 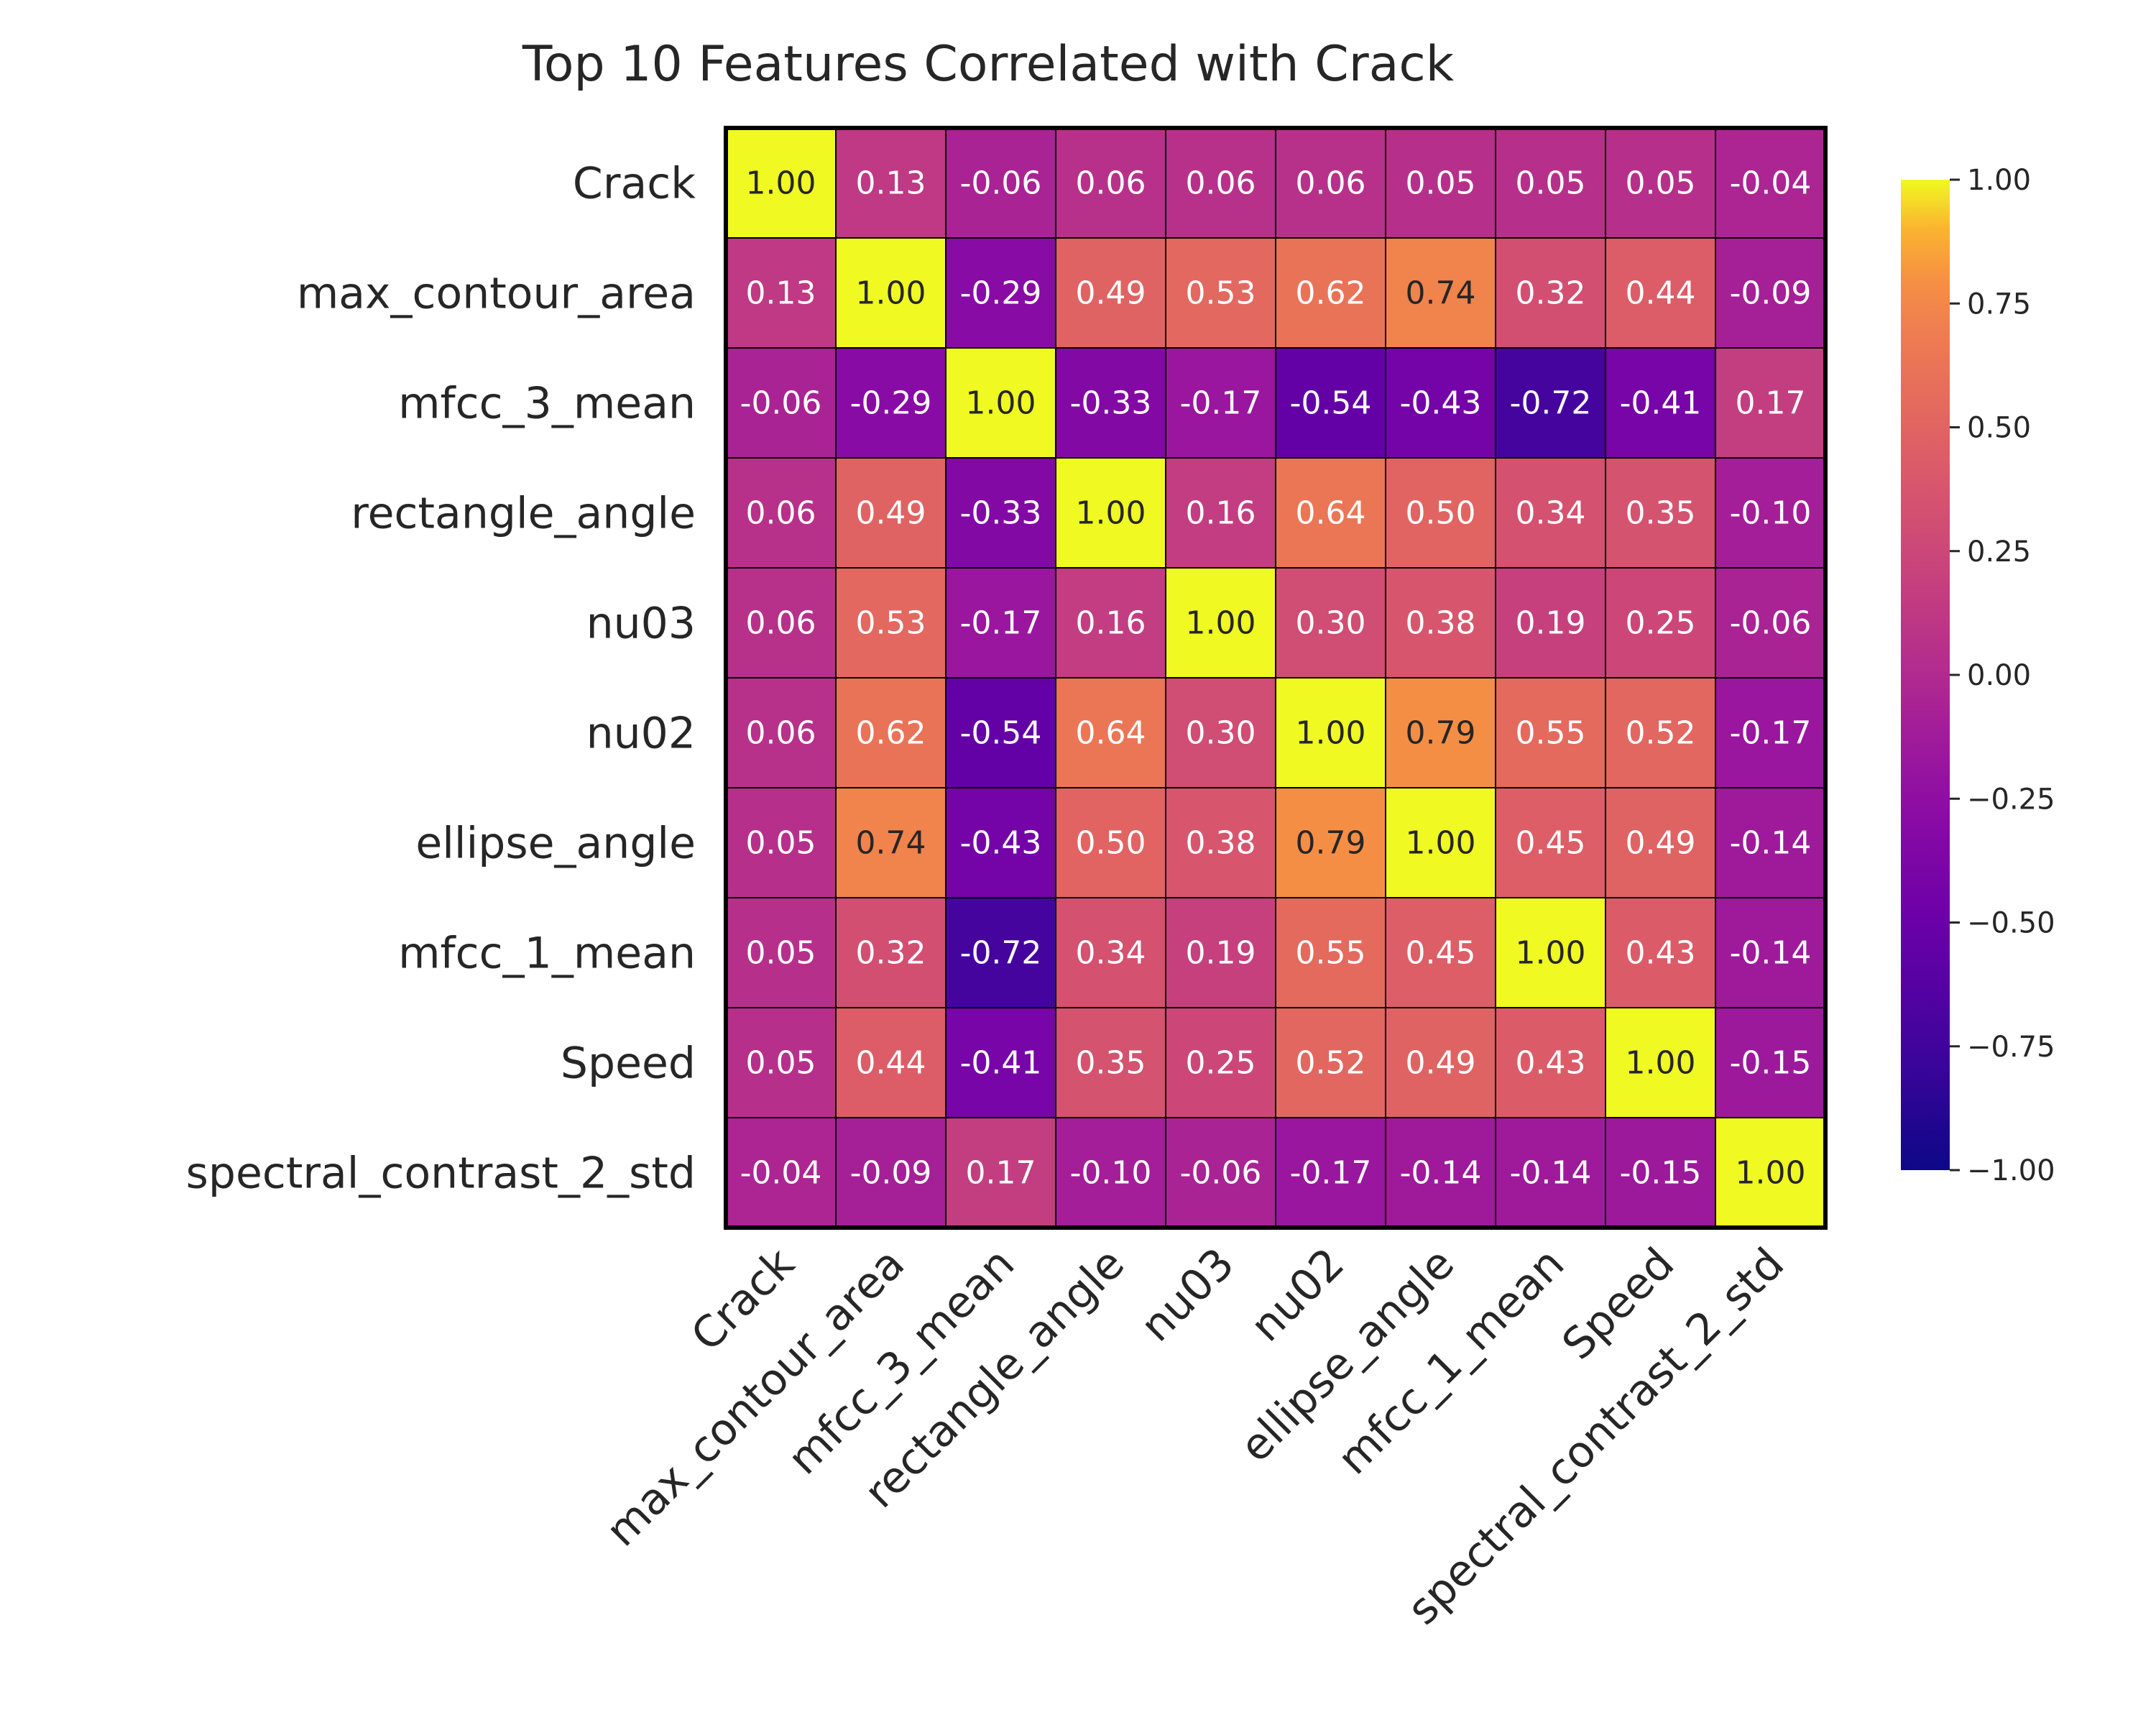 I want to click on heatmap-cell-label: 0.44, so click(x=891, y=1063).